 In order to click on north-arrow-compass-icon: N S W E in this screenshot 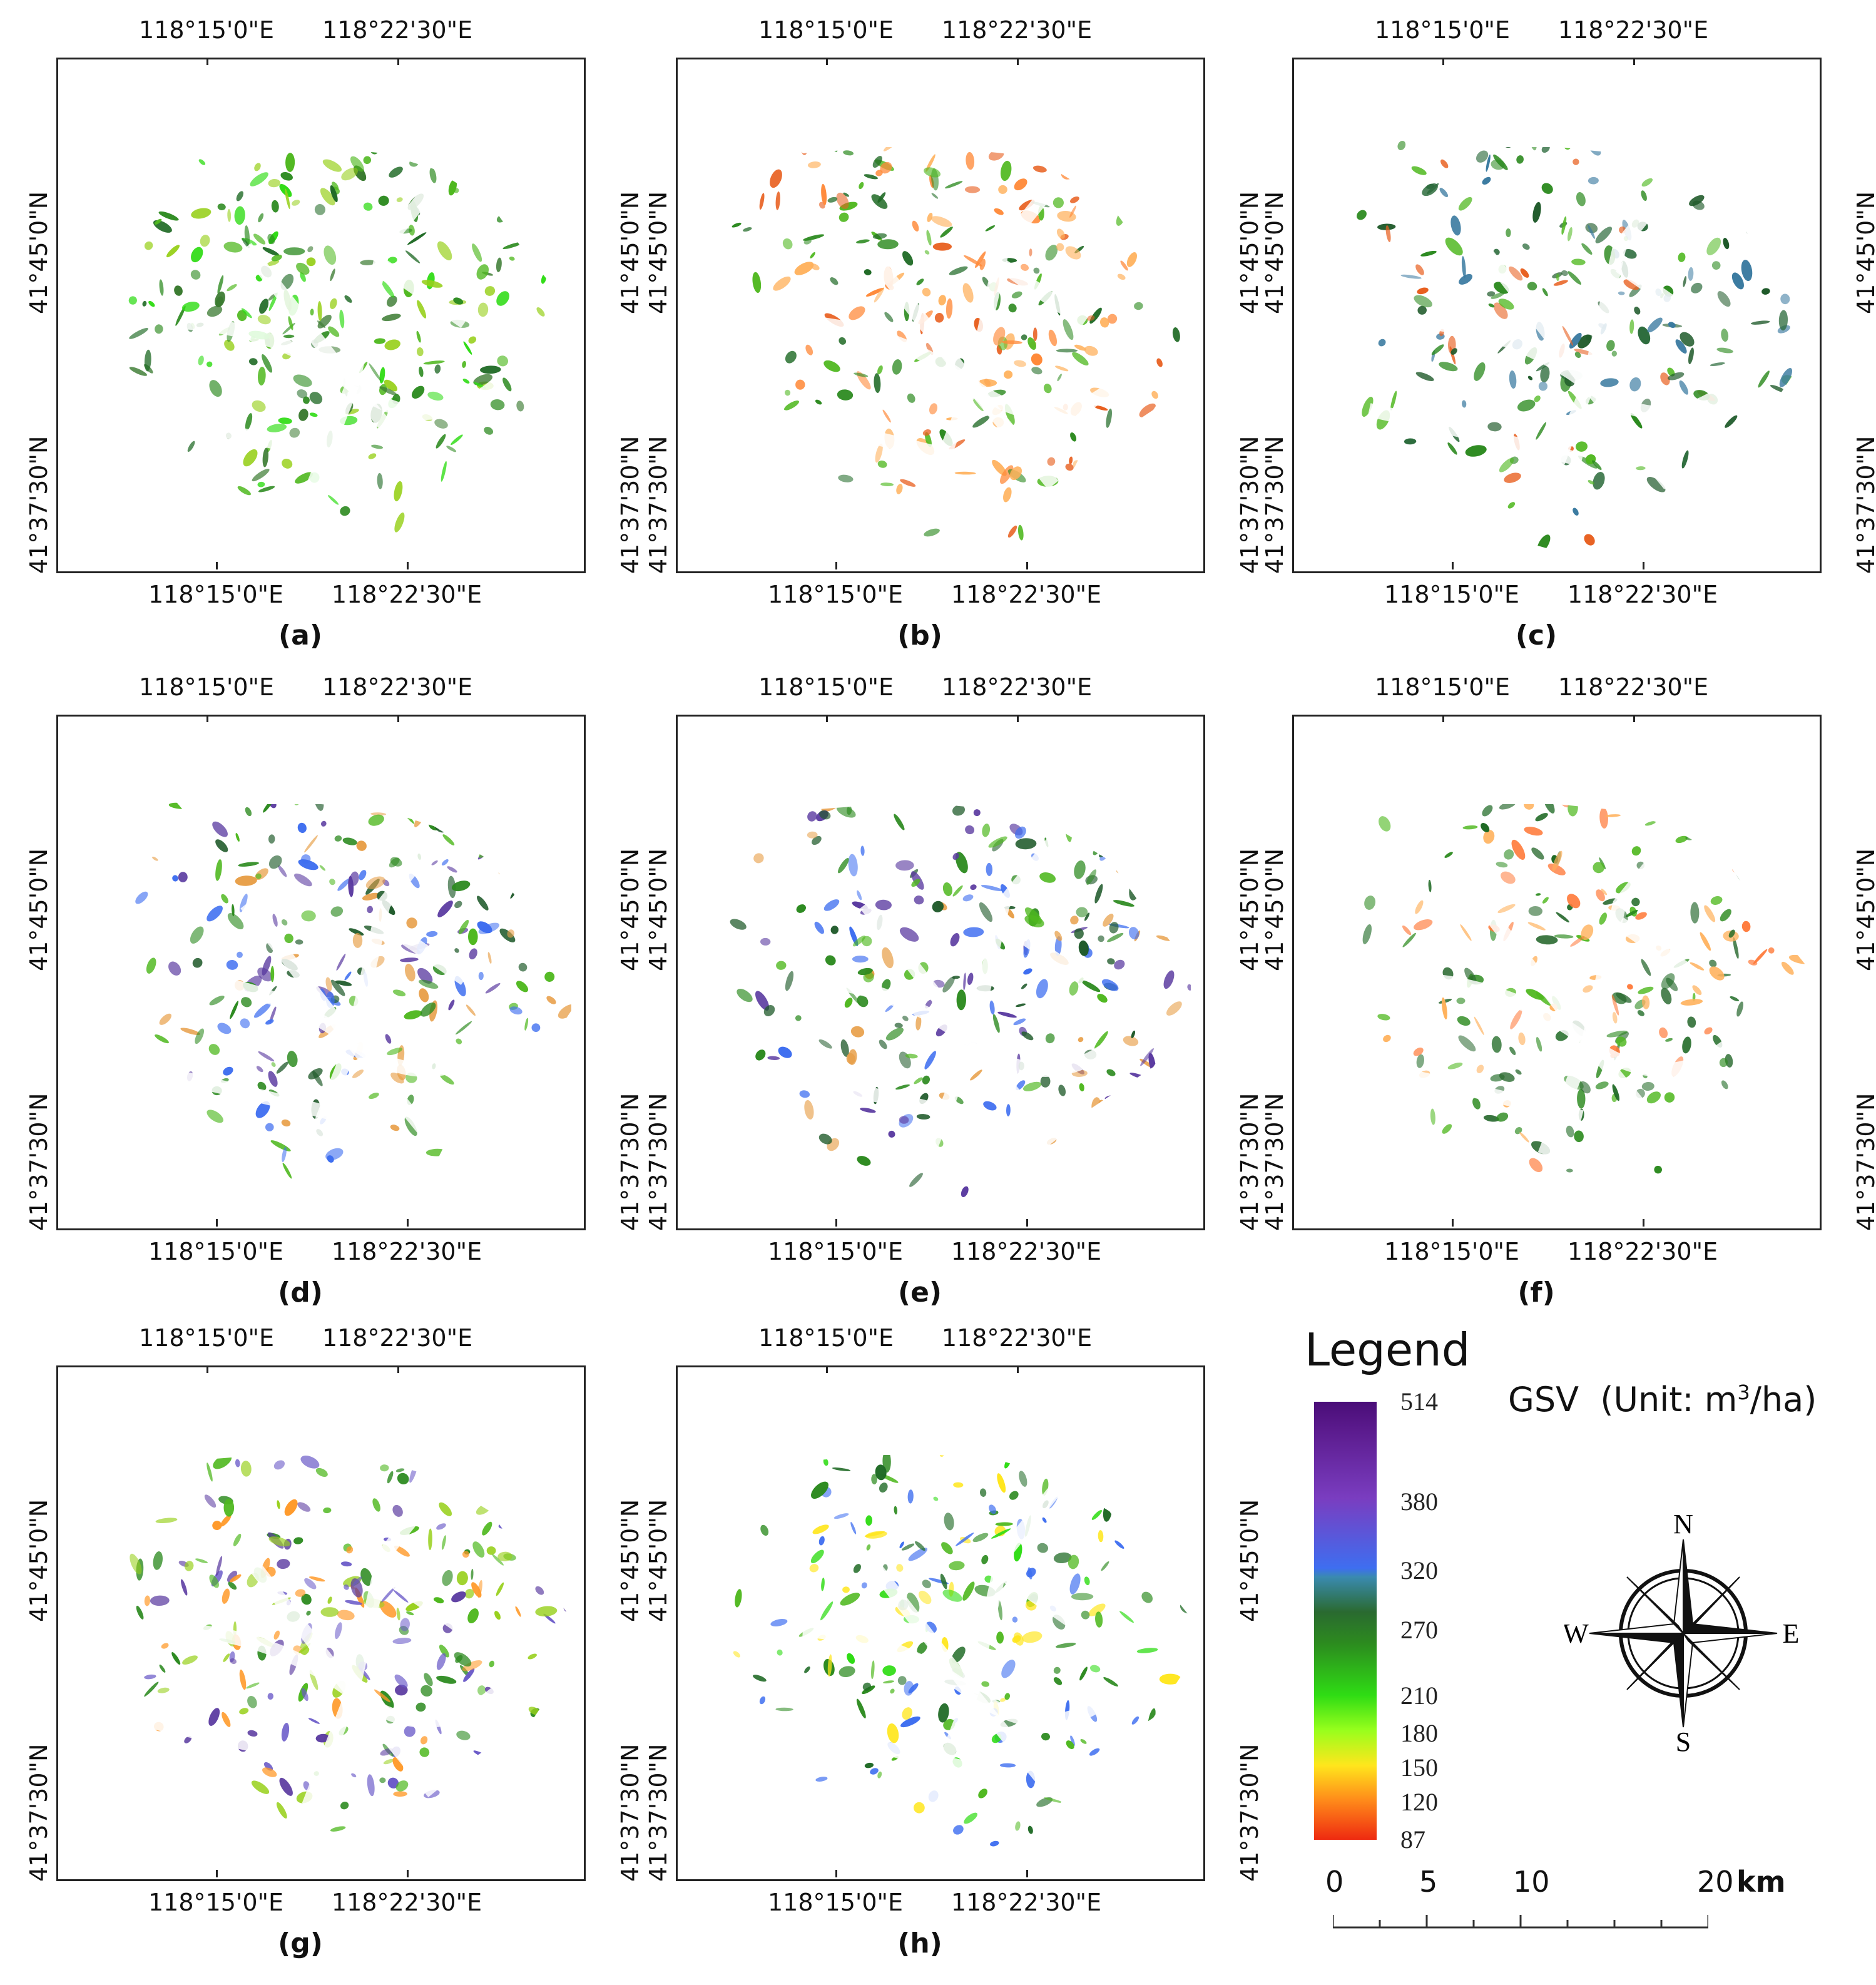, I will do `click(1681, 1633)`.